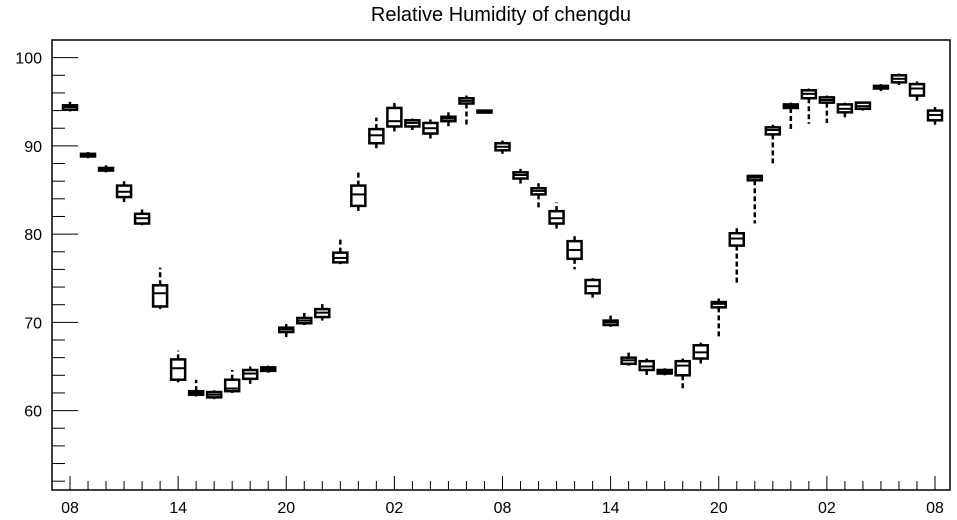 The width and height of the screenshot is (957, 520). What do you see at coordinates (501, 15) in the screenshot?
I see `chart-title: Relative Humidity of chengdu` at bounding box center [501, 15].